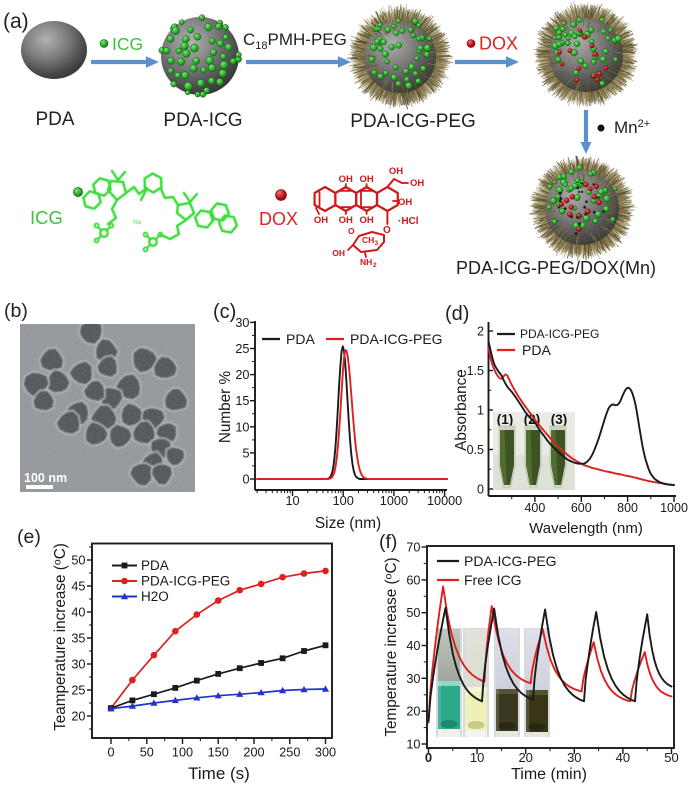  I want to click on svg-text: Na, so click(137, 222).